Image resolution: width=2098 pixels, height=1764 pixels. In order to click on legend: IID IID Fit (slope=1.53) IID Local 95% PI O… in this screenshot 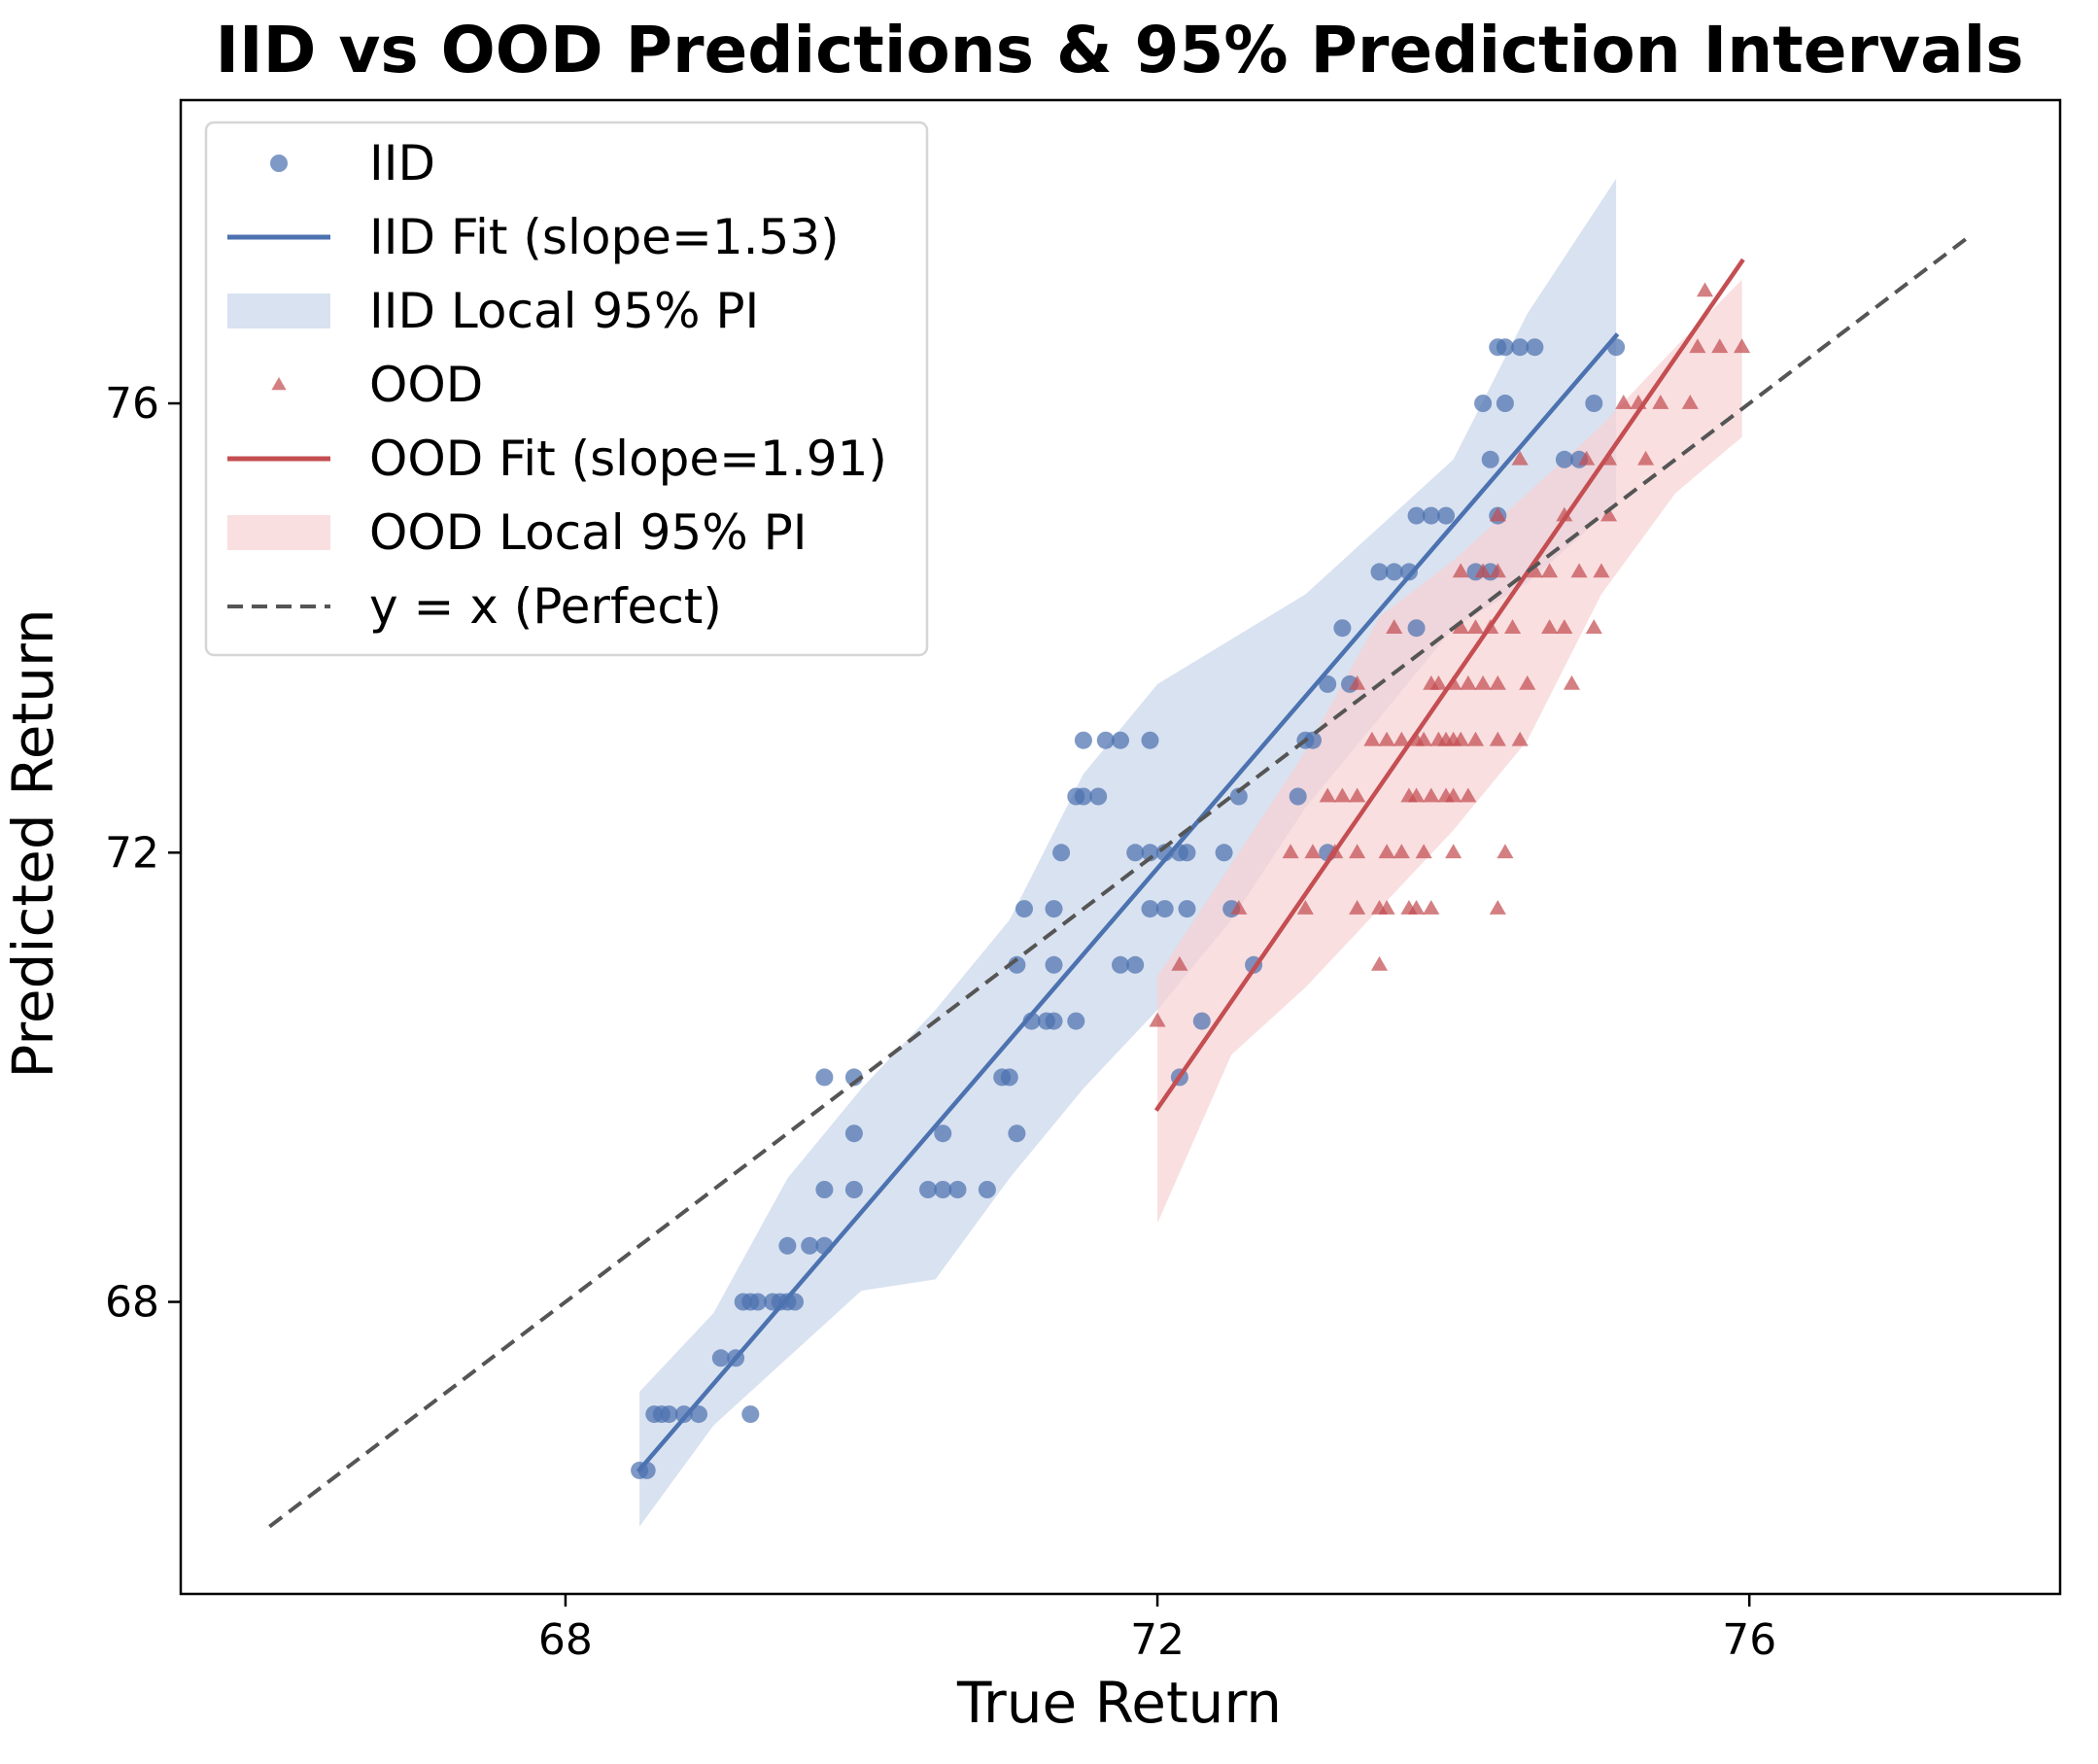, I will do `click(566, 389)`.